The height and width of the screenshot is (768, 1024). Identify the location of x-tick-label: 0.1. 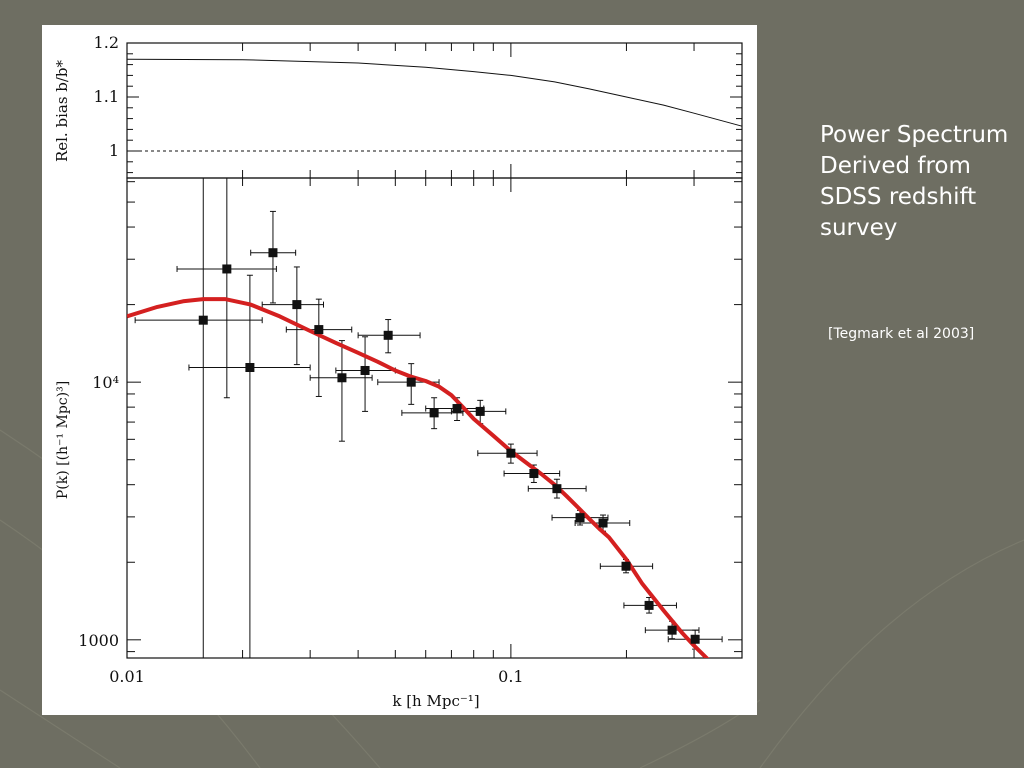
(510, 676).